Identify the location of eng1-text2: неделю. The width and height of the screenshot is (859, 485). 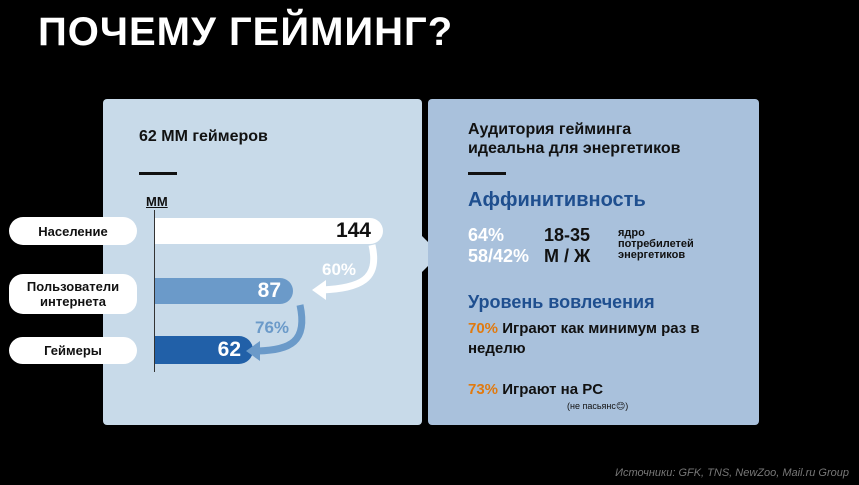
(497, 348).